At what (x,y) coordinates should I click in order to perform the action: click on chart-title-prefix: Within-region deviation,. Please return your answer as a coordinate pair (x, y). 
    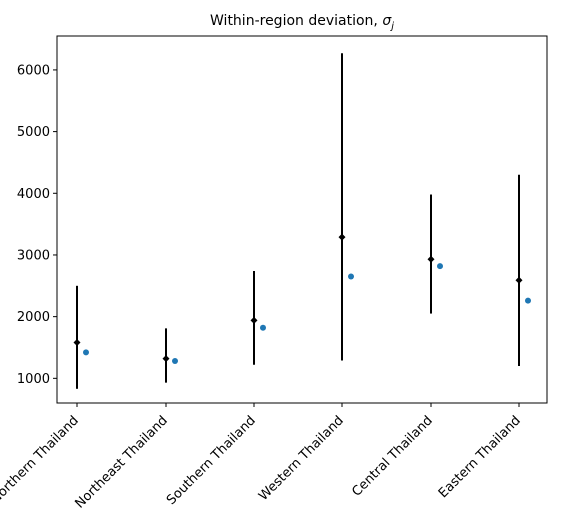
    Looking at the image, I should click on (296, 21).